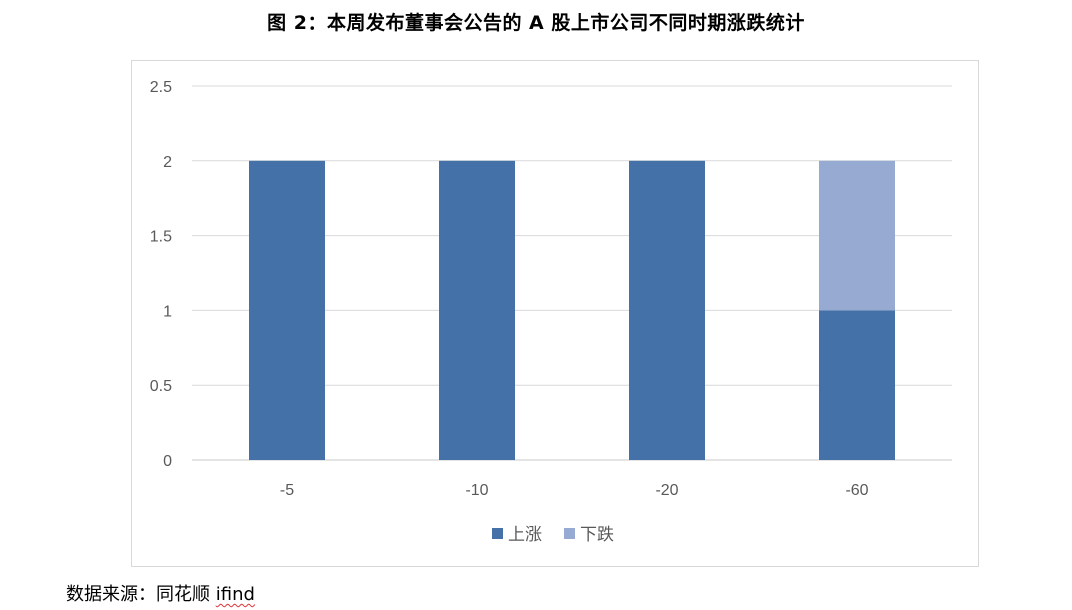 The width and height of the screenshot is (1072, 610). I want to click on y-tick-label: 1.5, so click(161, 237).